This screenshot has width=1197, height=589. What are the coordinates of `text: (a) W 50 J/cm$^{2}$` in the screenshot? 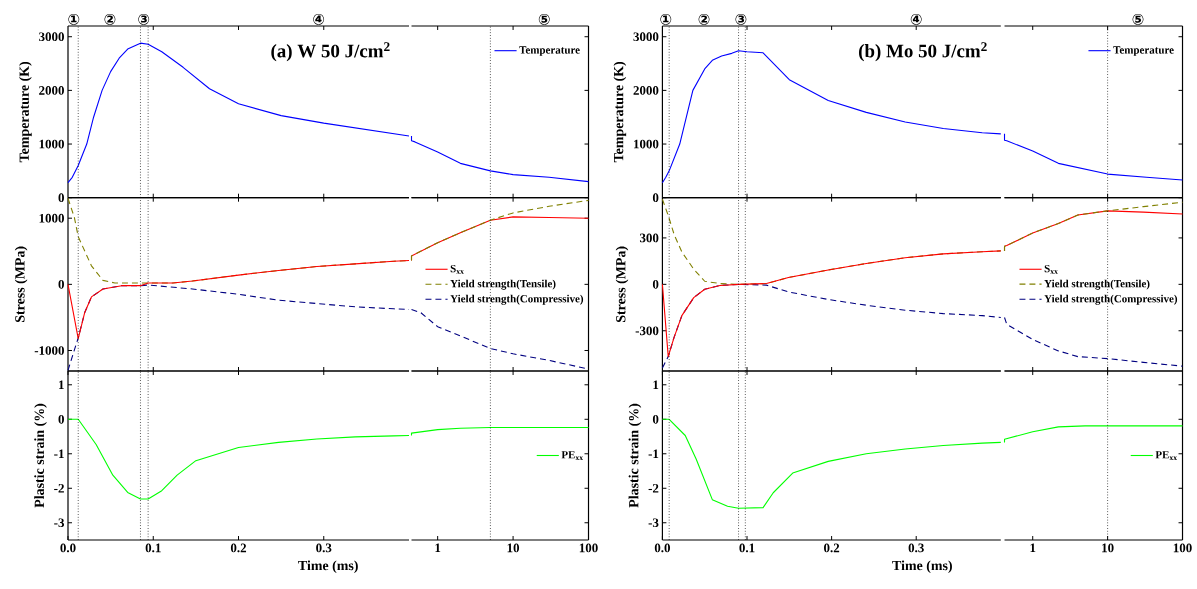 It's located at (330, 52).